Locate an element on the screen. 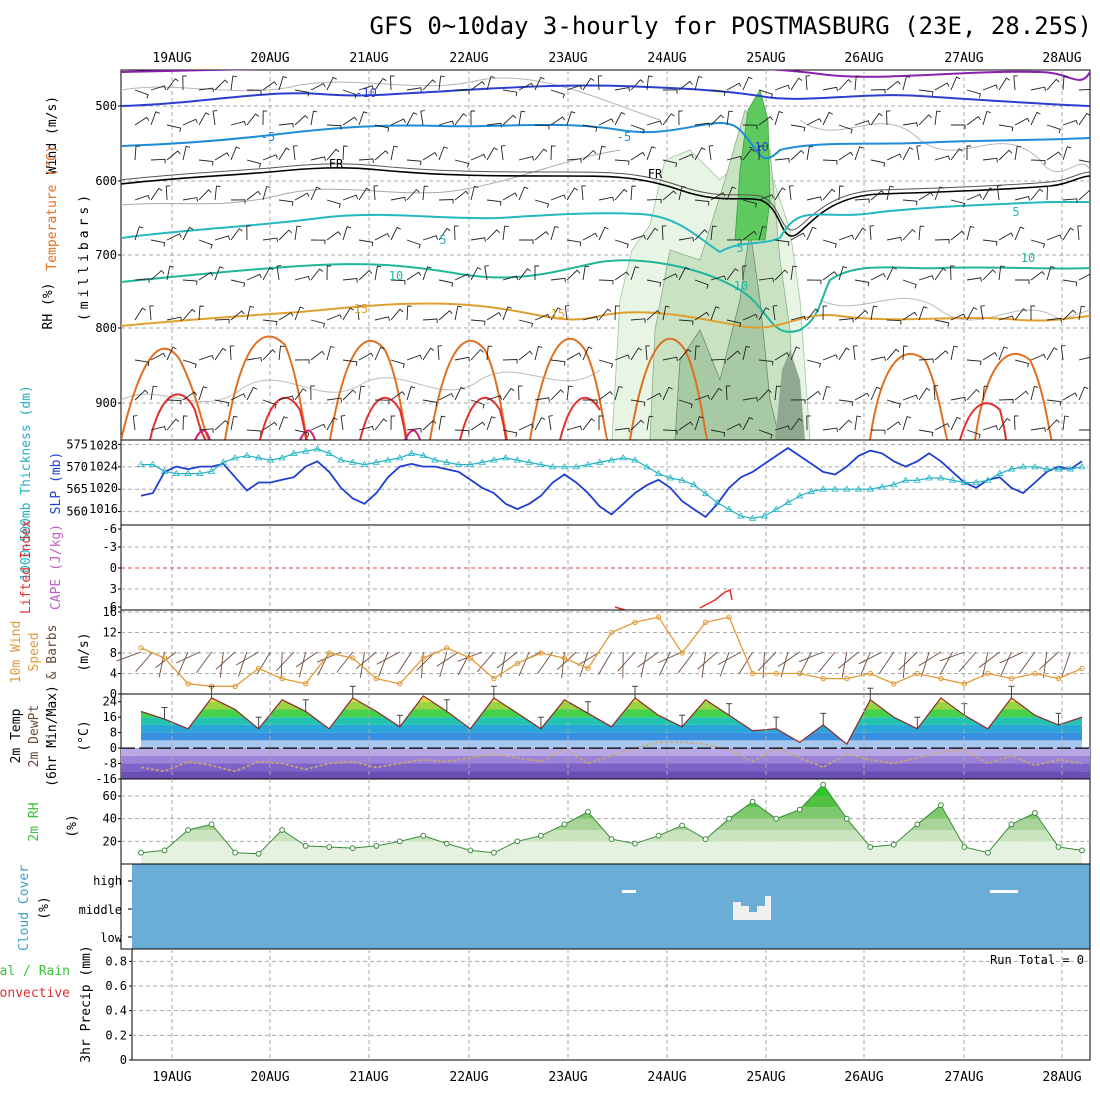  contour-label: 10 is located at coordinates (396, 276).